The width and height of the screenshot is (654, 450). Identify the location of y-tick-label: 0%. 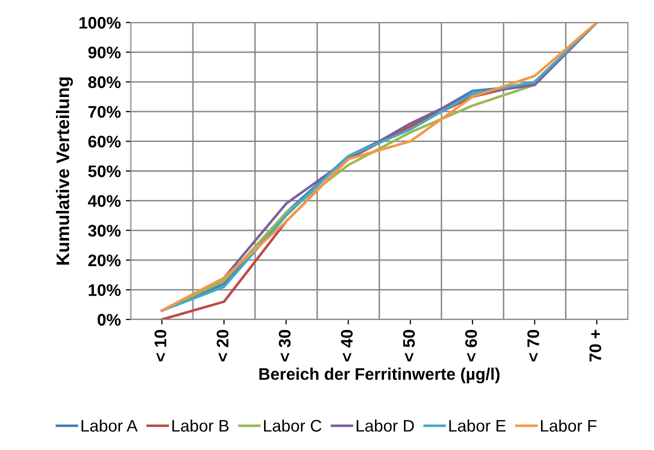
(109, 320).